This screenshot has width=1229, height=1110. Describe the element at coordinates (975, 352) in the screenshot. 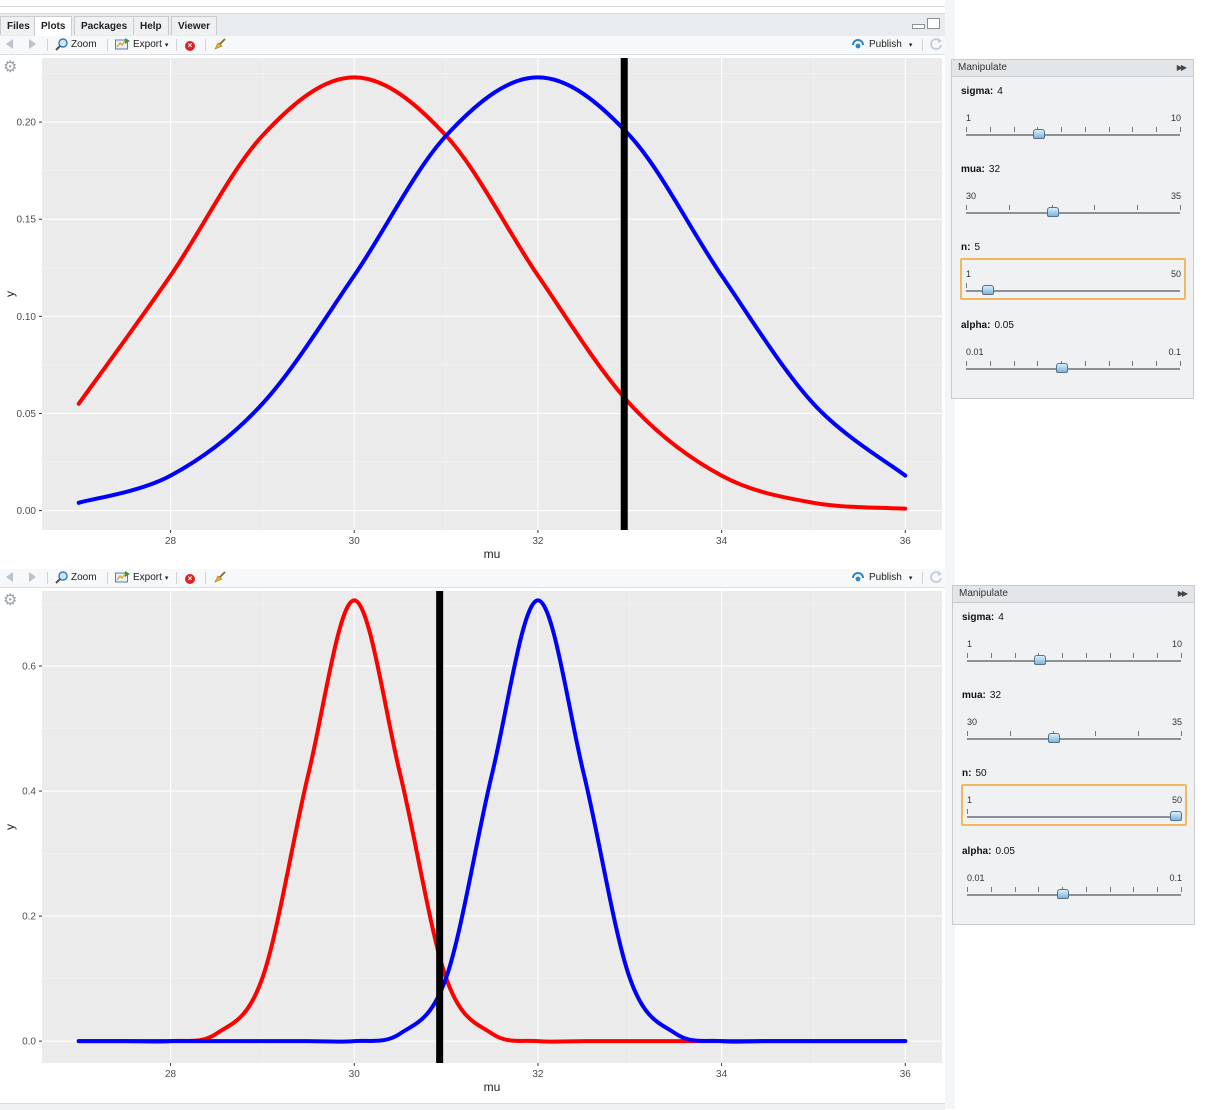

I see `slider-min-label: 0.01` at that location.